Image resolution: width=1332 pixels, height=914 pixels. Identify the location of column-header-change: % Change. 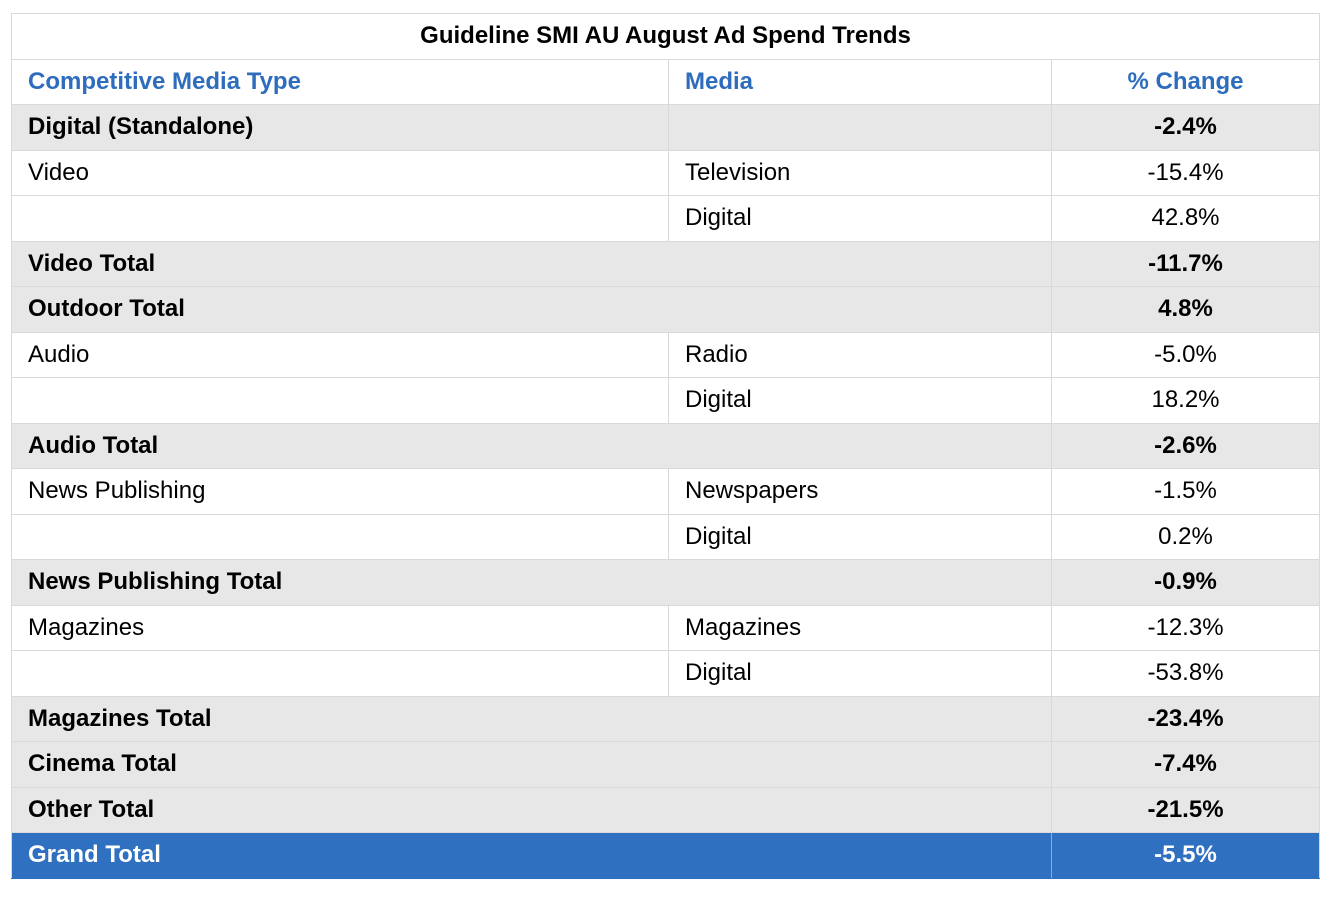
(1185, 82).